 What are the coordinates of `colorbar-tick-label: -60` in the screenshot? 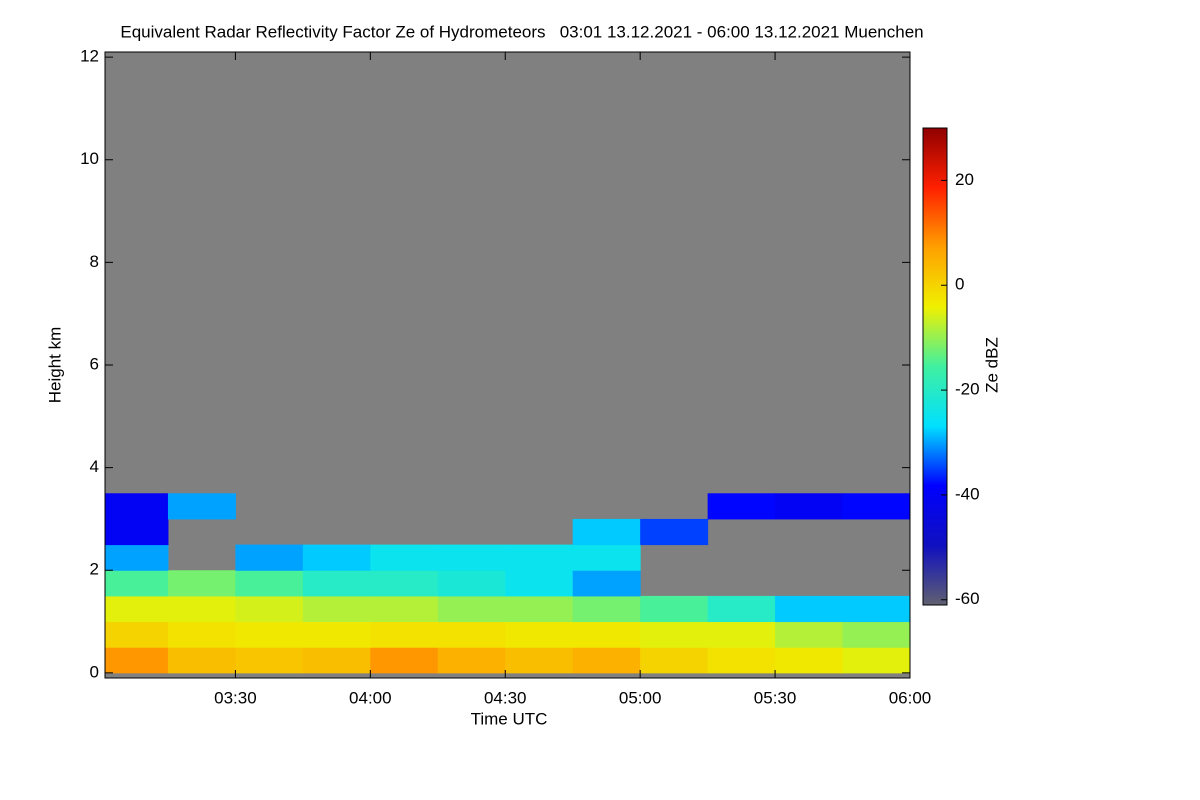 It's located at (967, 598).